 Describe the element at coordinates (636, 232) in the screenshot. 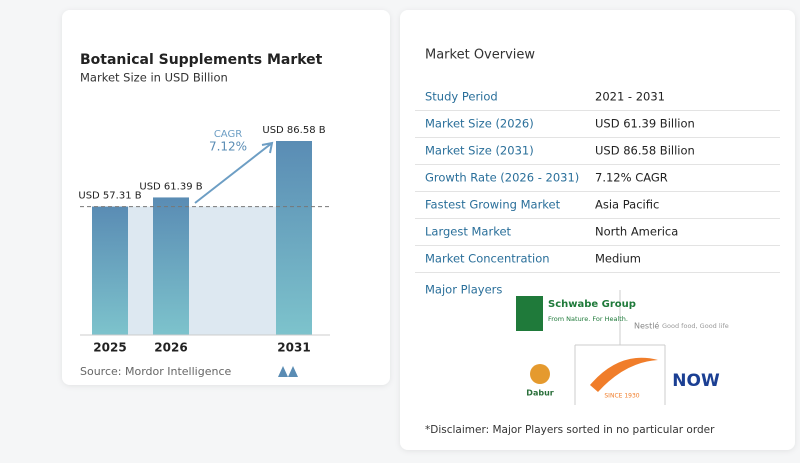

I see `row-value: North America` at that location.